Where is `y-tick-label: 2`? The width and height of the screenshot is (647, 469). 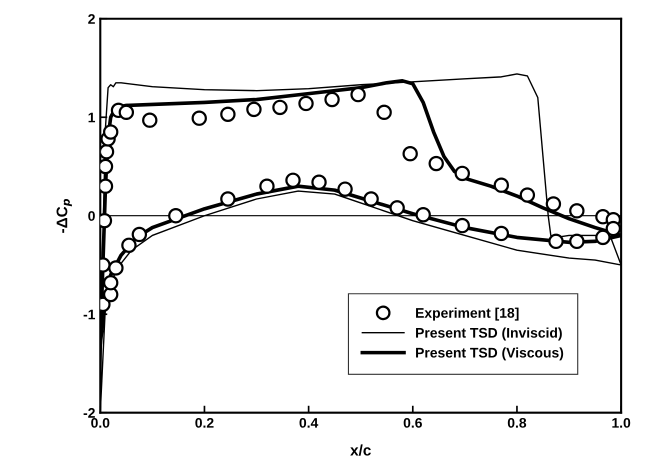 y-tick-label: 2 is located at coordinates (91, 19).